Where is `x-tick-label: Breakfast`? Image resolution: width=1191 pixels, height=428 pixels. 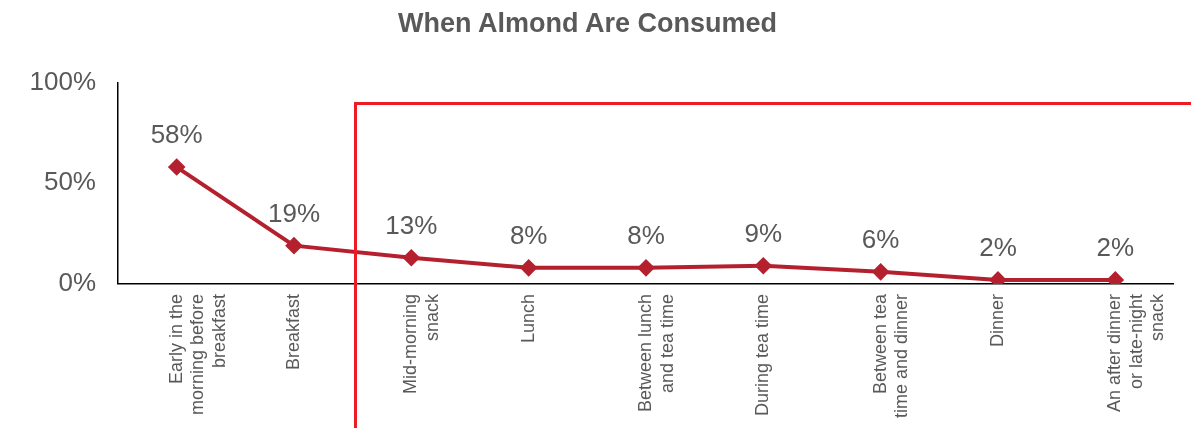
x-tick-label: Breakfast is located at coordinates (292, 331).